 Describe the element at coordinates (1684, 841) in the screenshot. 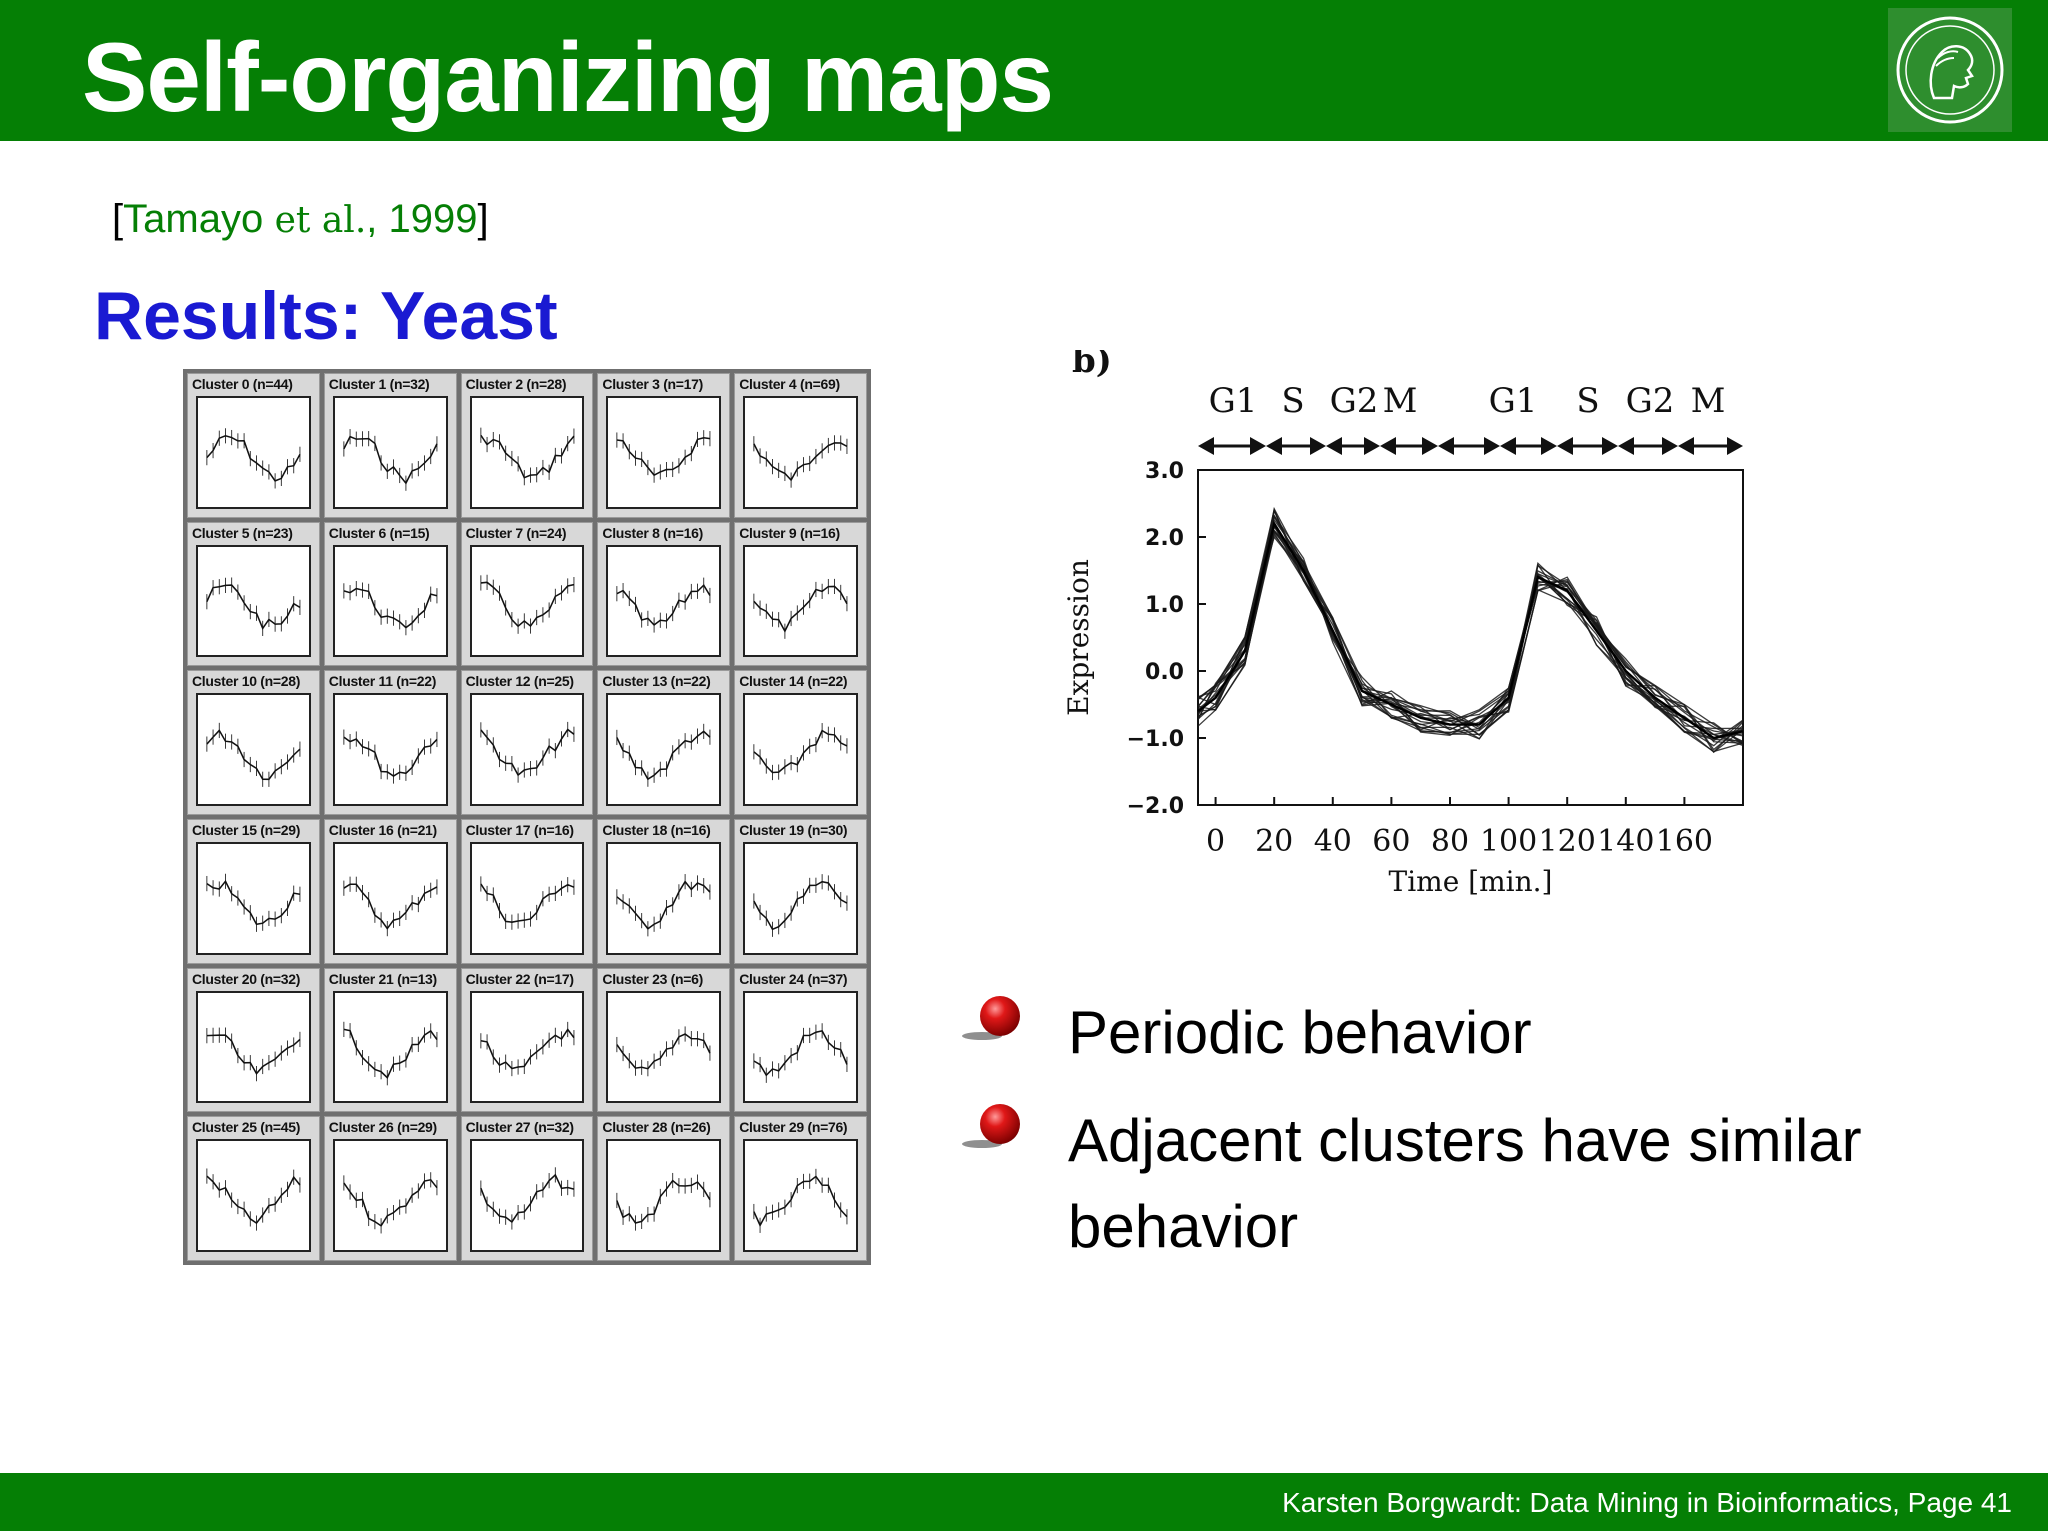

I see `x-tick-label: 160` at that location.